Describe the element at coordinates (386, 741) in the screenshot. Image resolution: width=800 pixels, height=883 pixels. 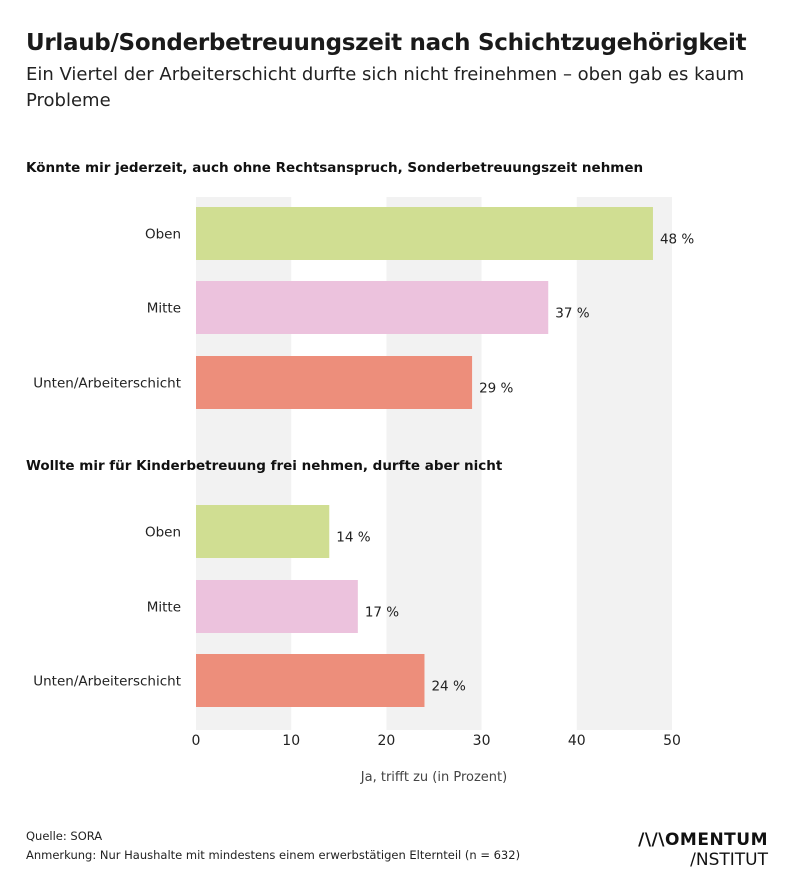
I see `x-tick-label: 20` at that location.